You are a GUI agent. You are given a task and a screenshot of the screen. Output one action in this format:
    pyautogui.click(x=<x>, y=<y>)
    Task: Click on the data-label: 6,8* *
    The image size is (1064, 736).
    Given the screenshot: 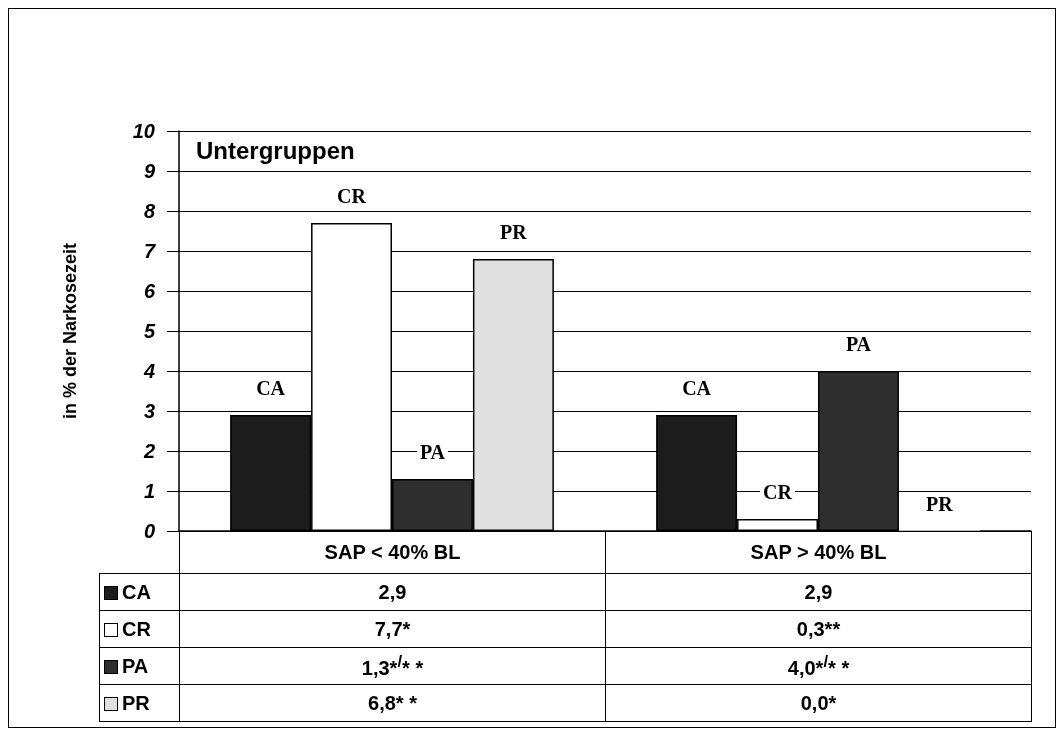 What is the action you would take?
    pyautogui.click(x=392, y=703)
    